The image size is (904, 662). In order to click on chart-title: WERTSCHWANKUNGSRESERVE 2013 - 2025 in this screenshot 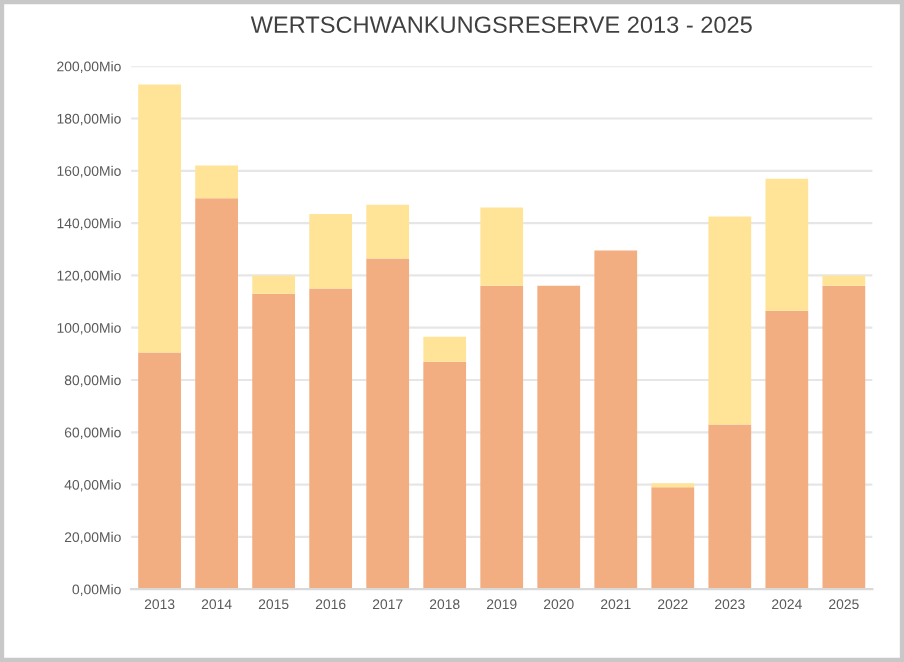, I will do `click(501, 25)`.